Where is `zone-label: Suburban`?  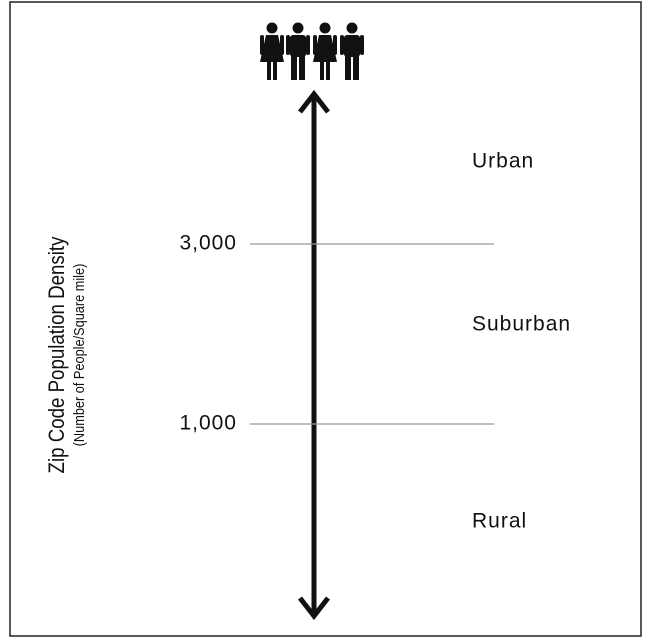
zone-label: Suburban is located at coordinates (521, 324).